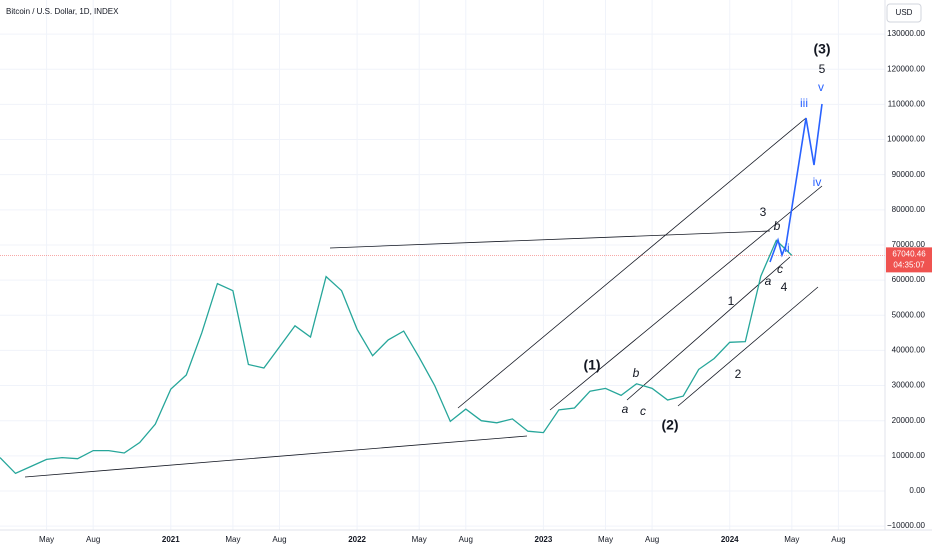 This screenshot has height=550, width=932. What do you see at coordinates (909, 455) in the screenshot?
I see `y-tick-label: 10000.00` at bounding box center [909, 455].